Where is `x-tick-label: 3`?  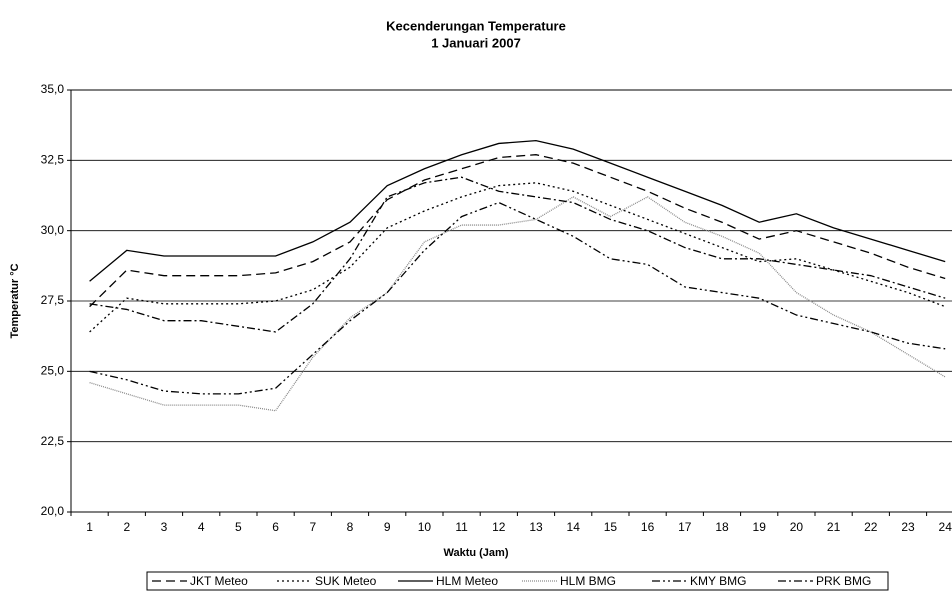 x-tick-label: 3 is located at coordinates (164, 527).